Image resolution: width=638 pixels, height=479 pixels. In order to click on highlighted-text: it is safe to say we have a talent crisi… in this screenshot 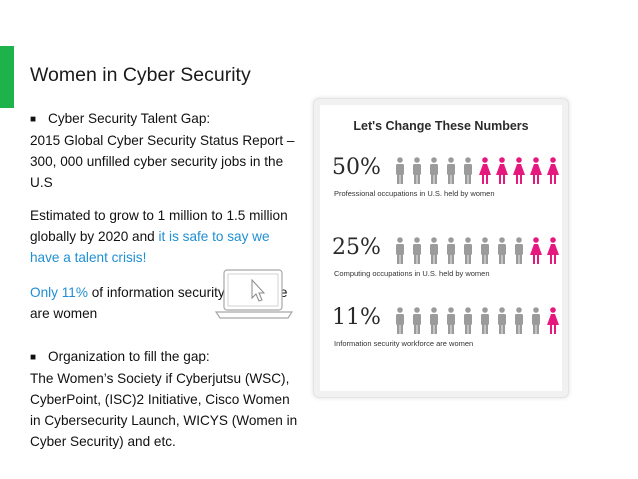, I will do `click(150, 247)`.